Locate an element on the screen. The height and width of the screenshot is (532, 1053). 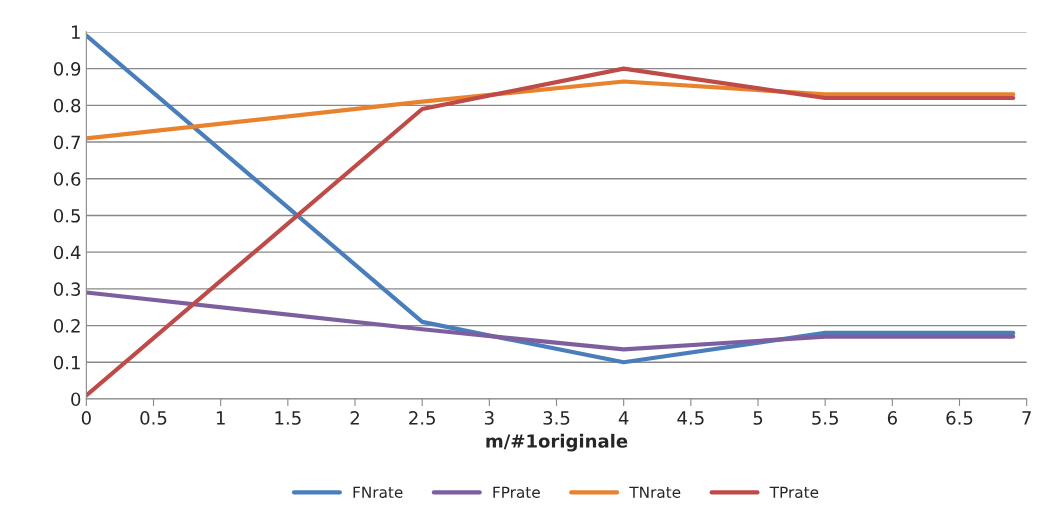
x-tick-label: 1.5 is located at coordinates (288, 418).